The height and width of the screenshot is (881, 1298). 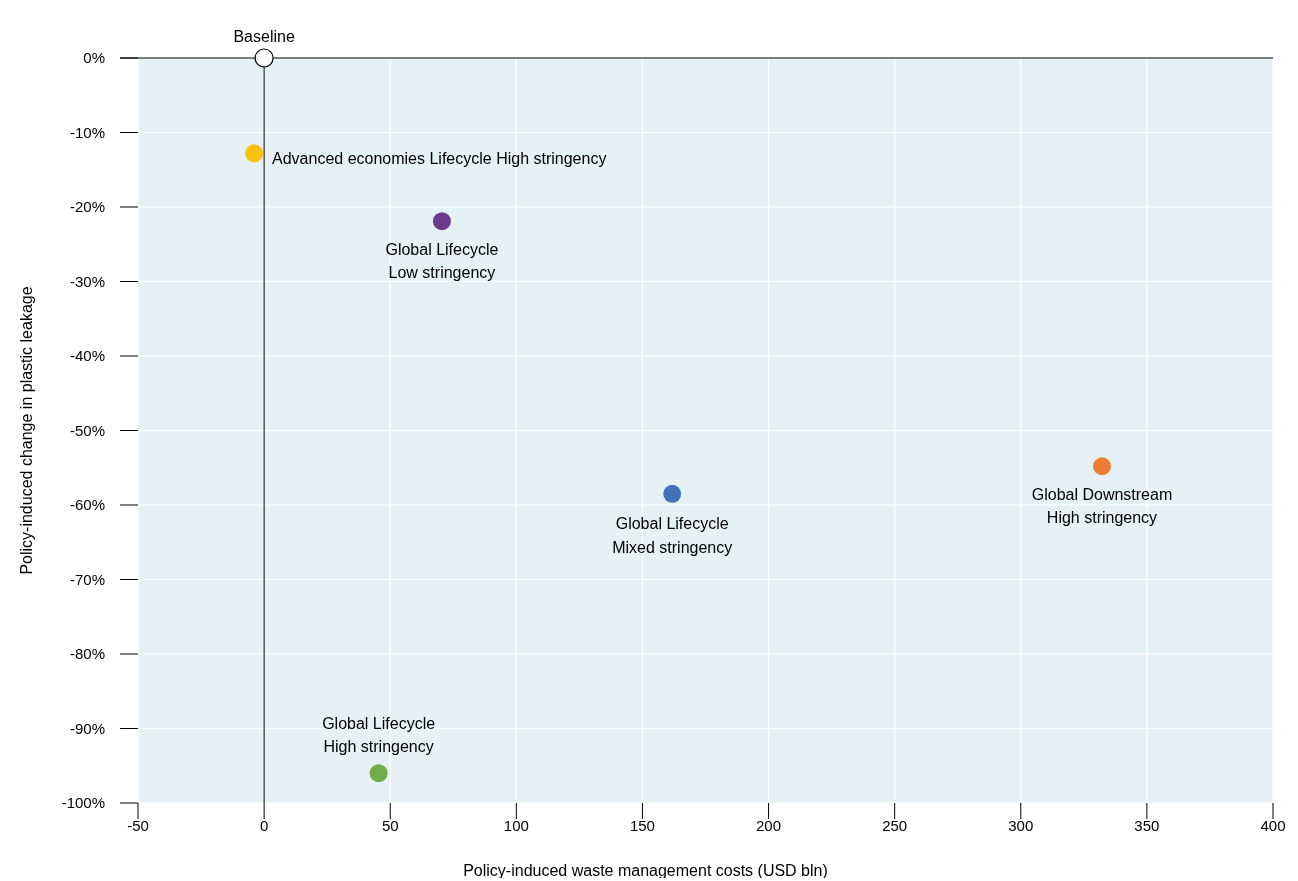 What do you see at coordinates (1102, 506) in the screenshot?
I see `series-label: Global Downstream High stringency` at bounding box center [1102, 506].